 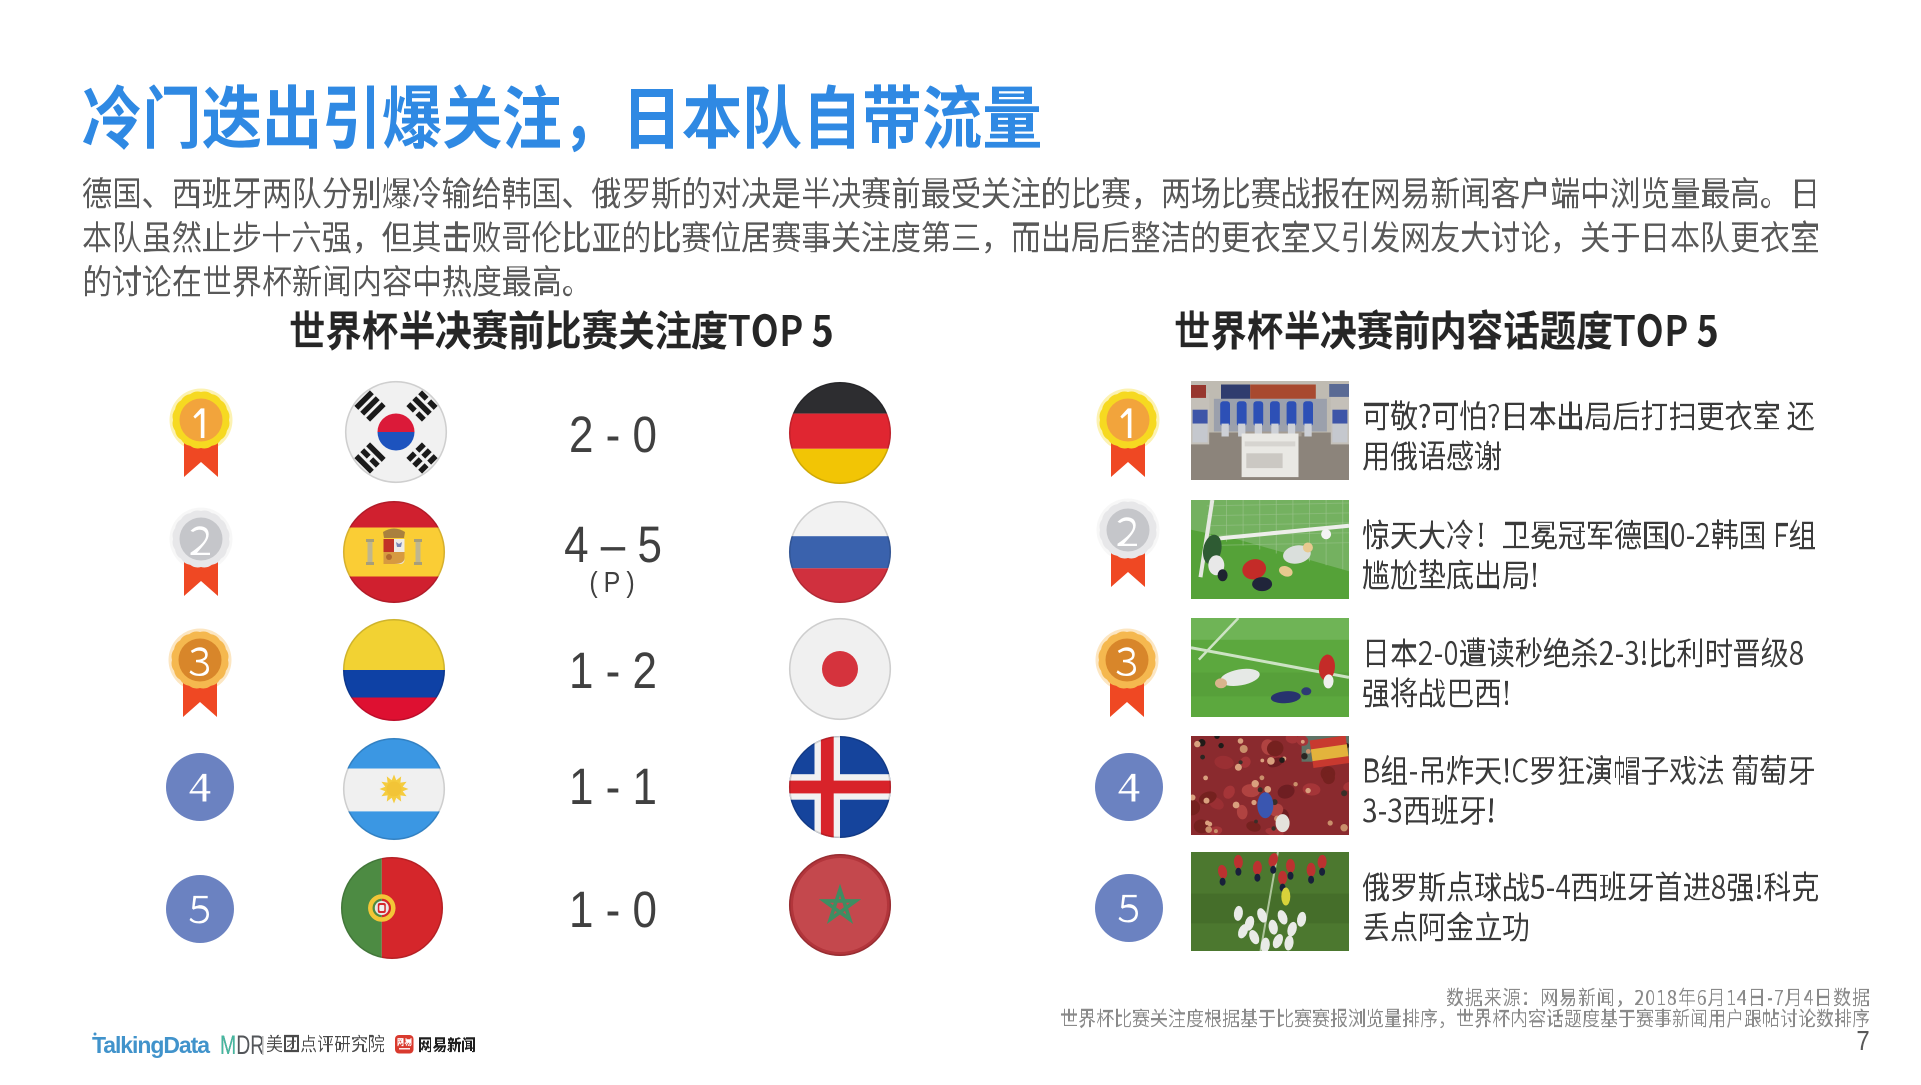 I want to click on svg-text: 2 - 0, so click(x=613, y=435).